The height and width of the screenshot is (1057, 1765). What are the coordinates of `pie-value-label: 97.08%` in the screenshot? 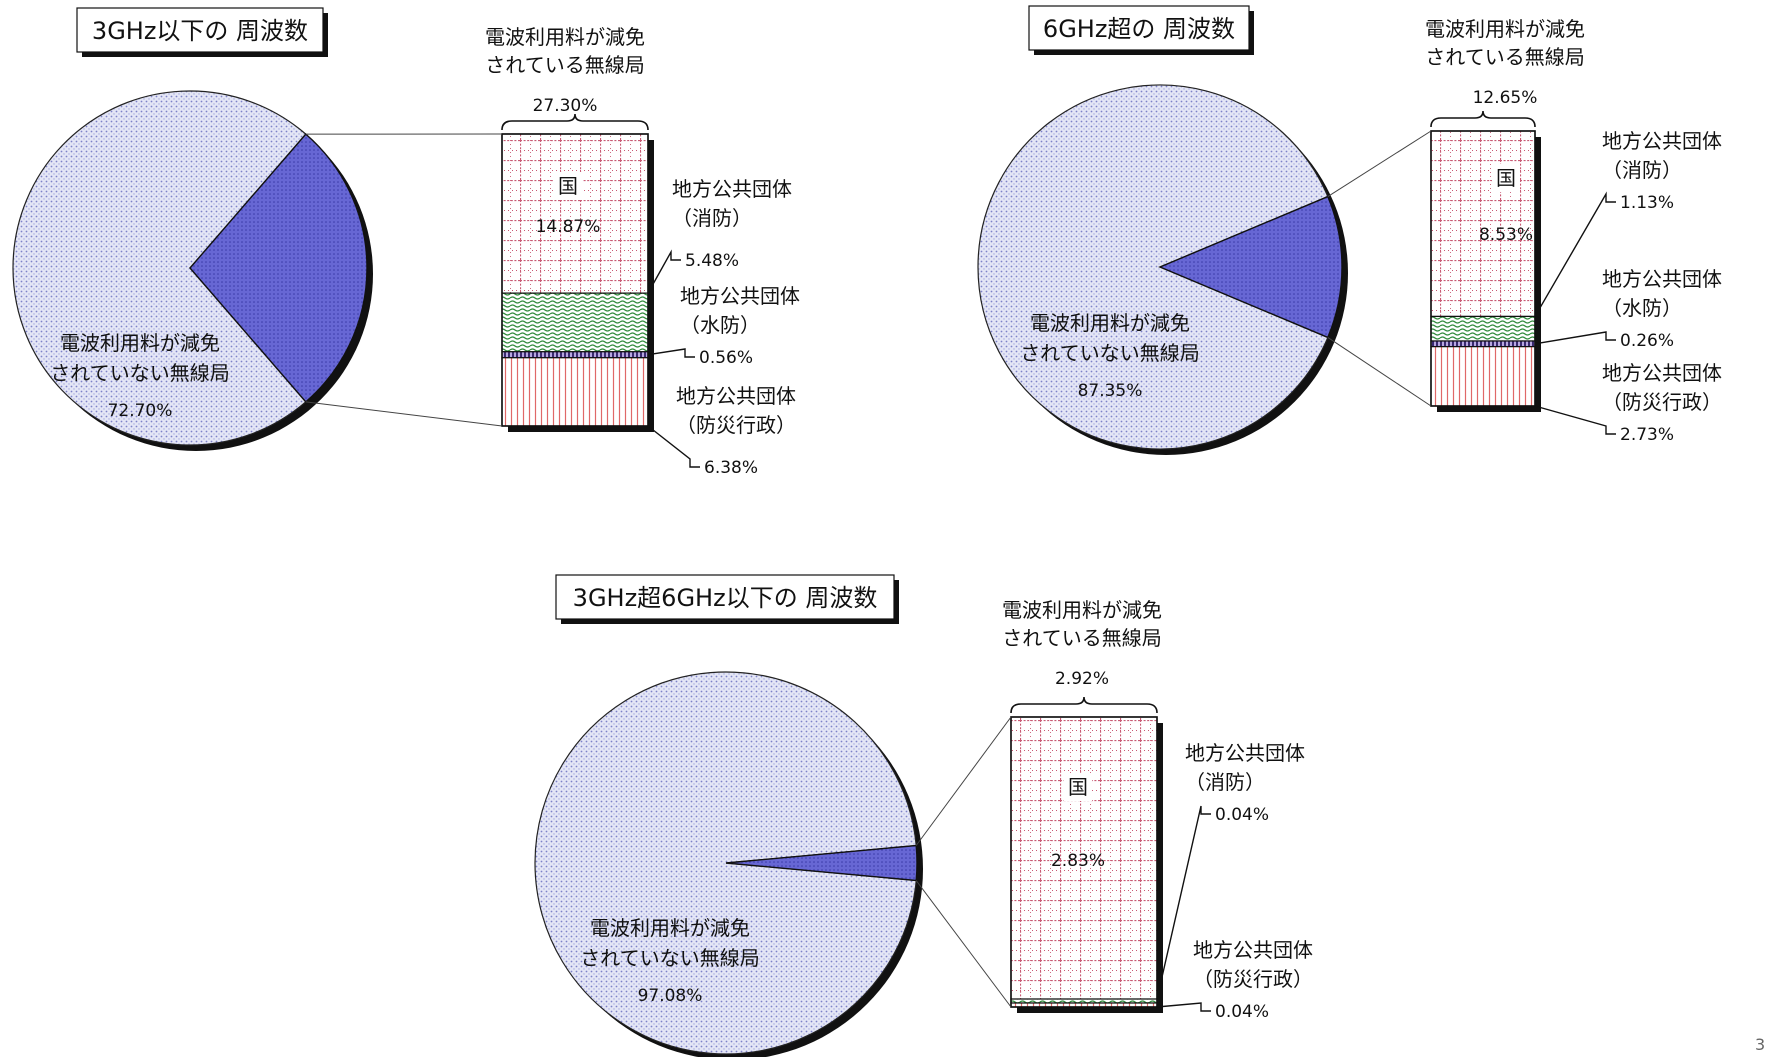 It's located at (670, 996).